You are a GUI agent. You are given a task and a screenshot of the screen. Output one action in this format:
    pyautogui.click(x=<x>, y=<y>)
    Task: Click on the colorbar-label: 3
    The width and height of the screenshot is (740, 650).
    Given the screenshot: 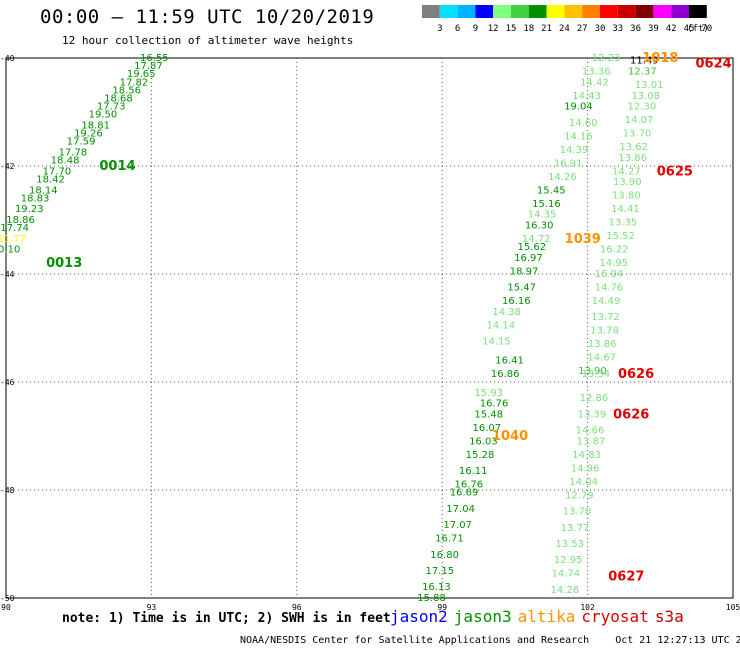 What is the action you would take?
    pyautogui.click(x=439, y=29)
    